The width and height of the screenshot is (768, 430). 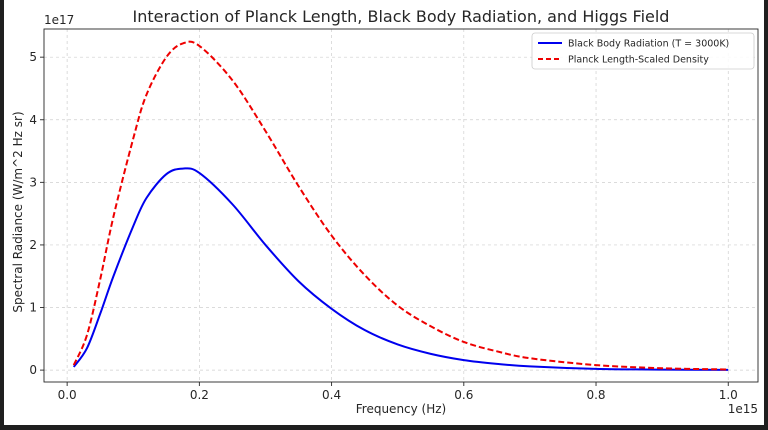 I want to click on x-tick-label: 1.0, so click(x=728, y=395).